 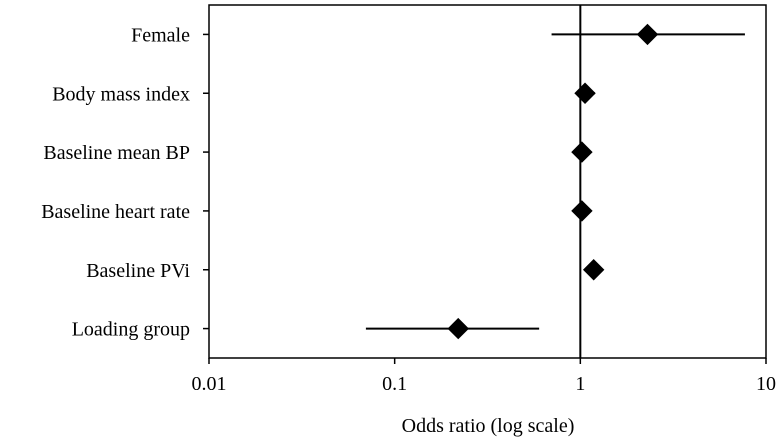 What do you see at coordinates (160, 35) in the screenshot?
I see `row-label: Female` at bounding box center [160, 35].